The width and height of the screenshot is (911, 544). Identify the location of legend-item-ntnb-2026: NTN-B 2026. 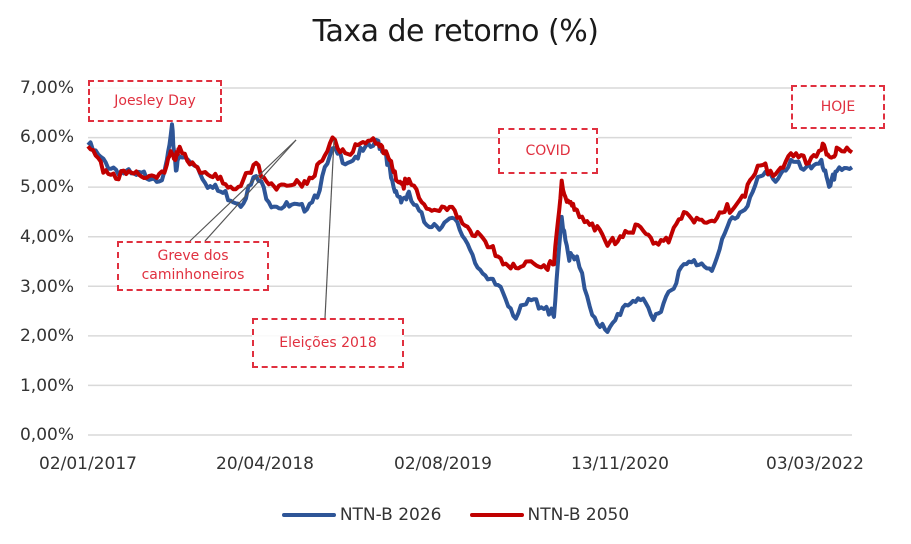
(361, 515).